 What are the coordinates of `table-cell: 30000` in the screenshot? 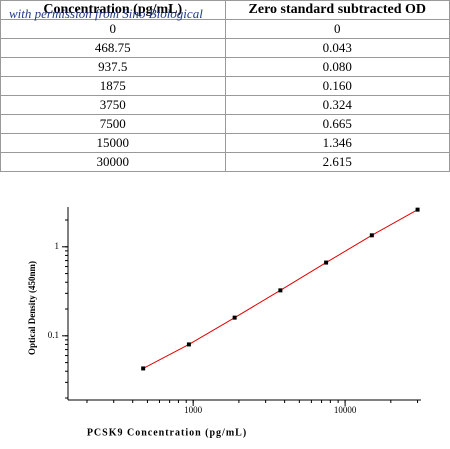 It's located at (113, 162).